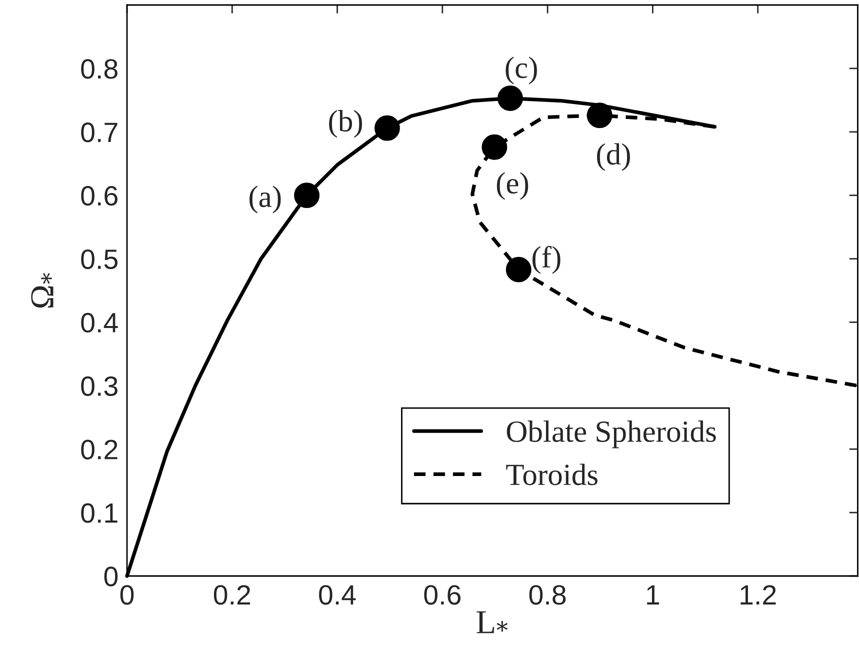 The width and height of the screenshot is (859, 654). What do you see at coordinates (653, 594) in the screenshot?
I see `x-tick-label: 1` at bounding box center [653, 594].